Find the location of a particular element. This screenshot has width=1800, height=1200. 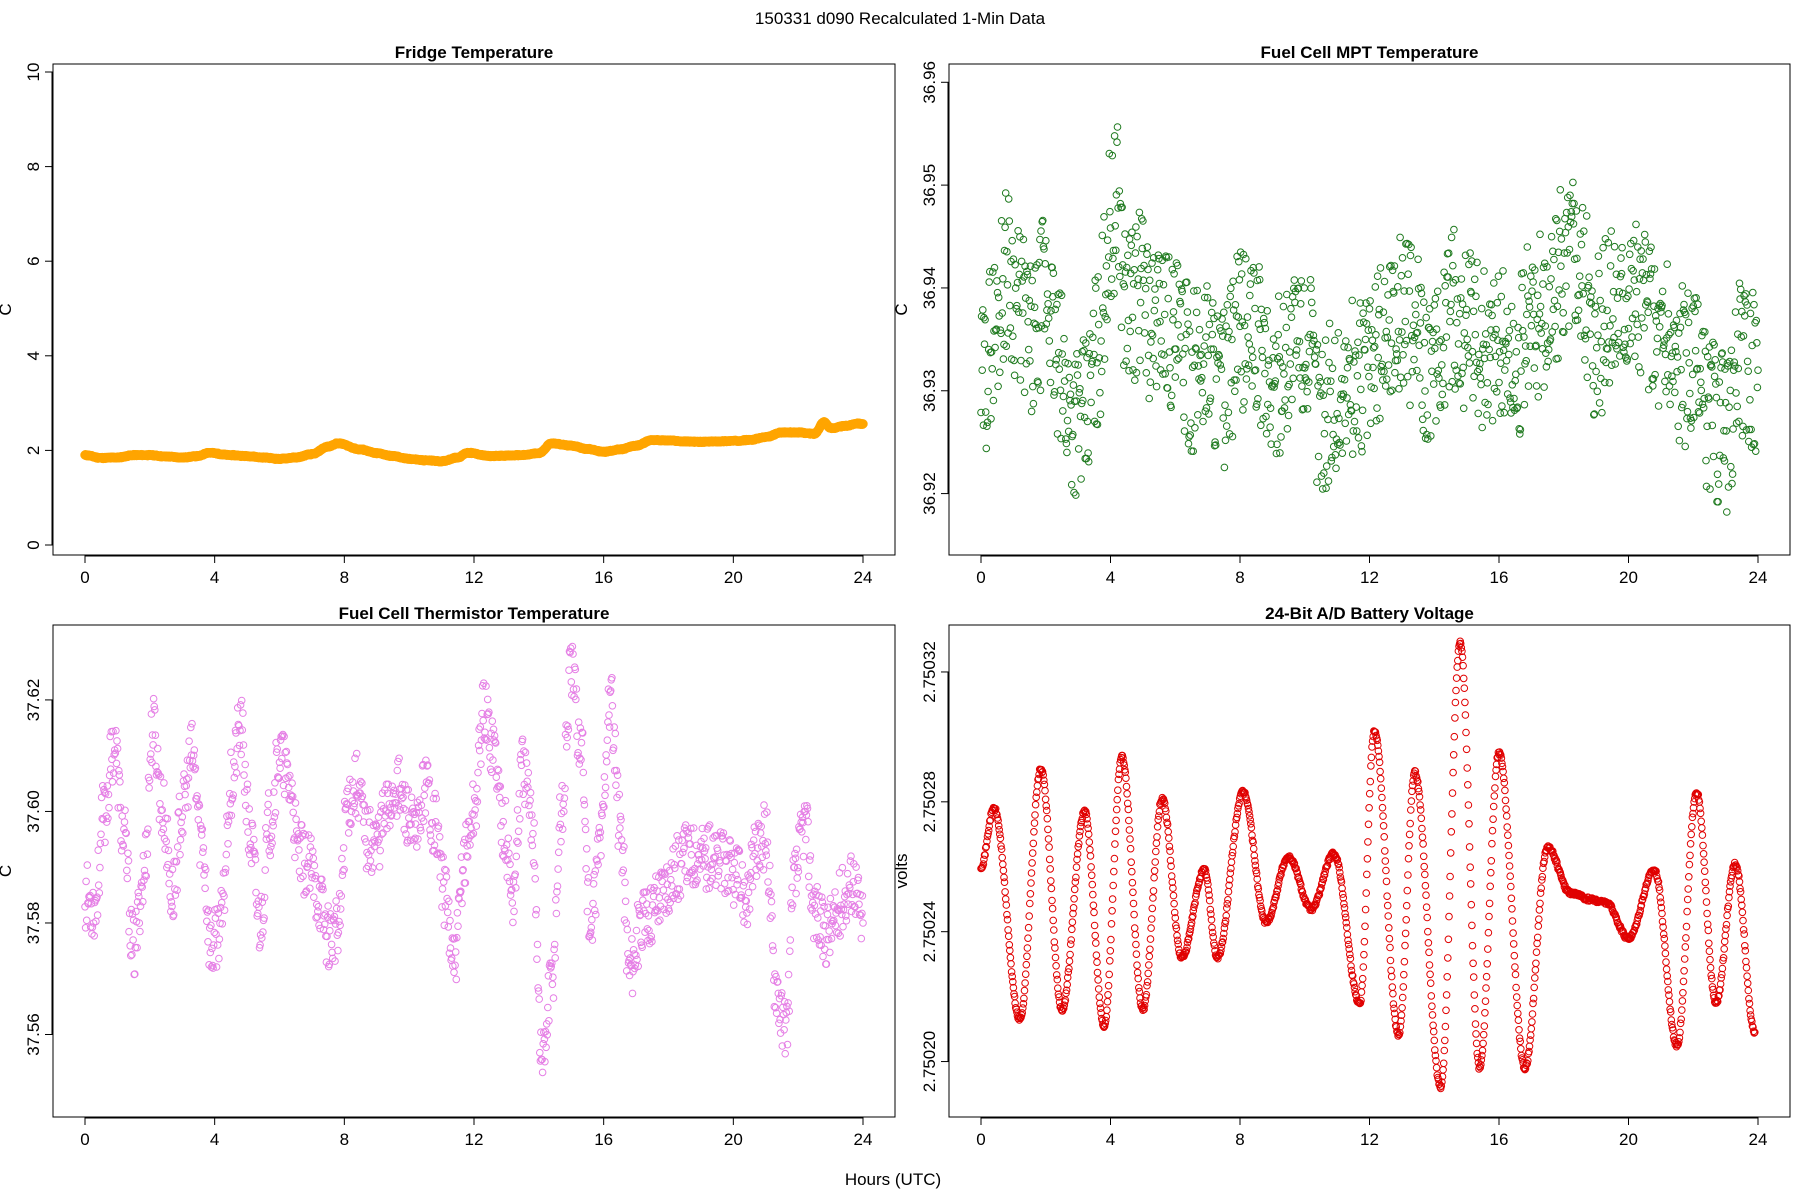

x-tick-label: 0 is located at coordinates (980, 577).